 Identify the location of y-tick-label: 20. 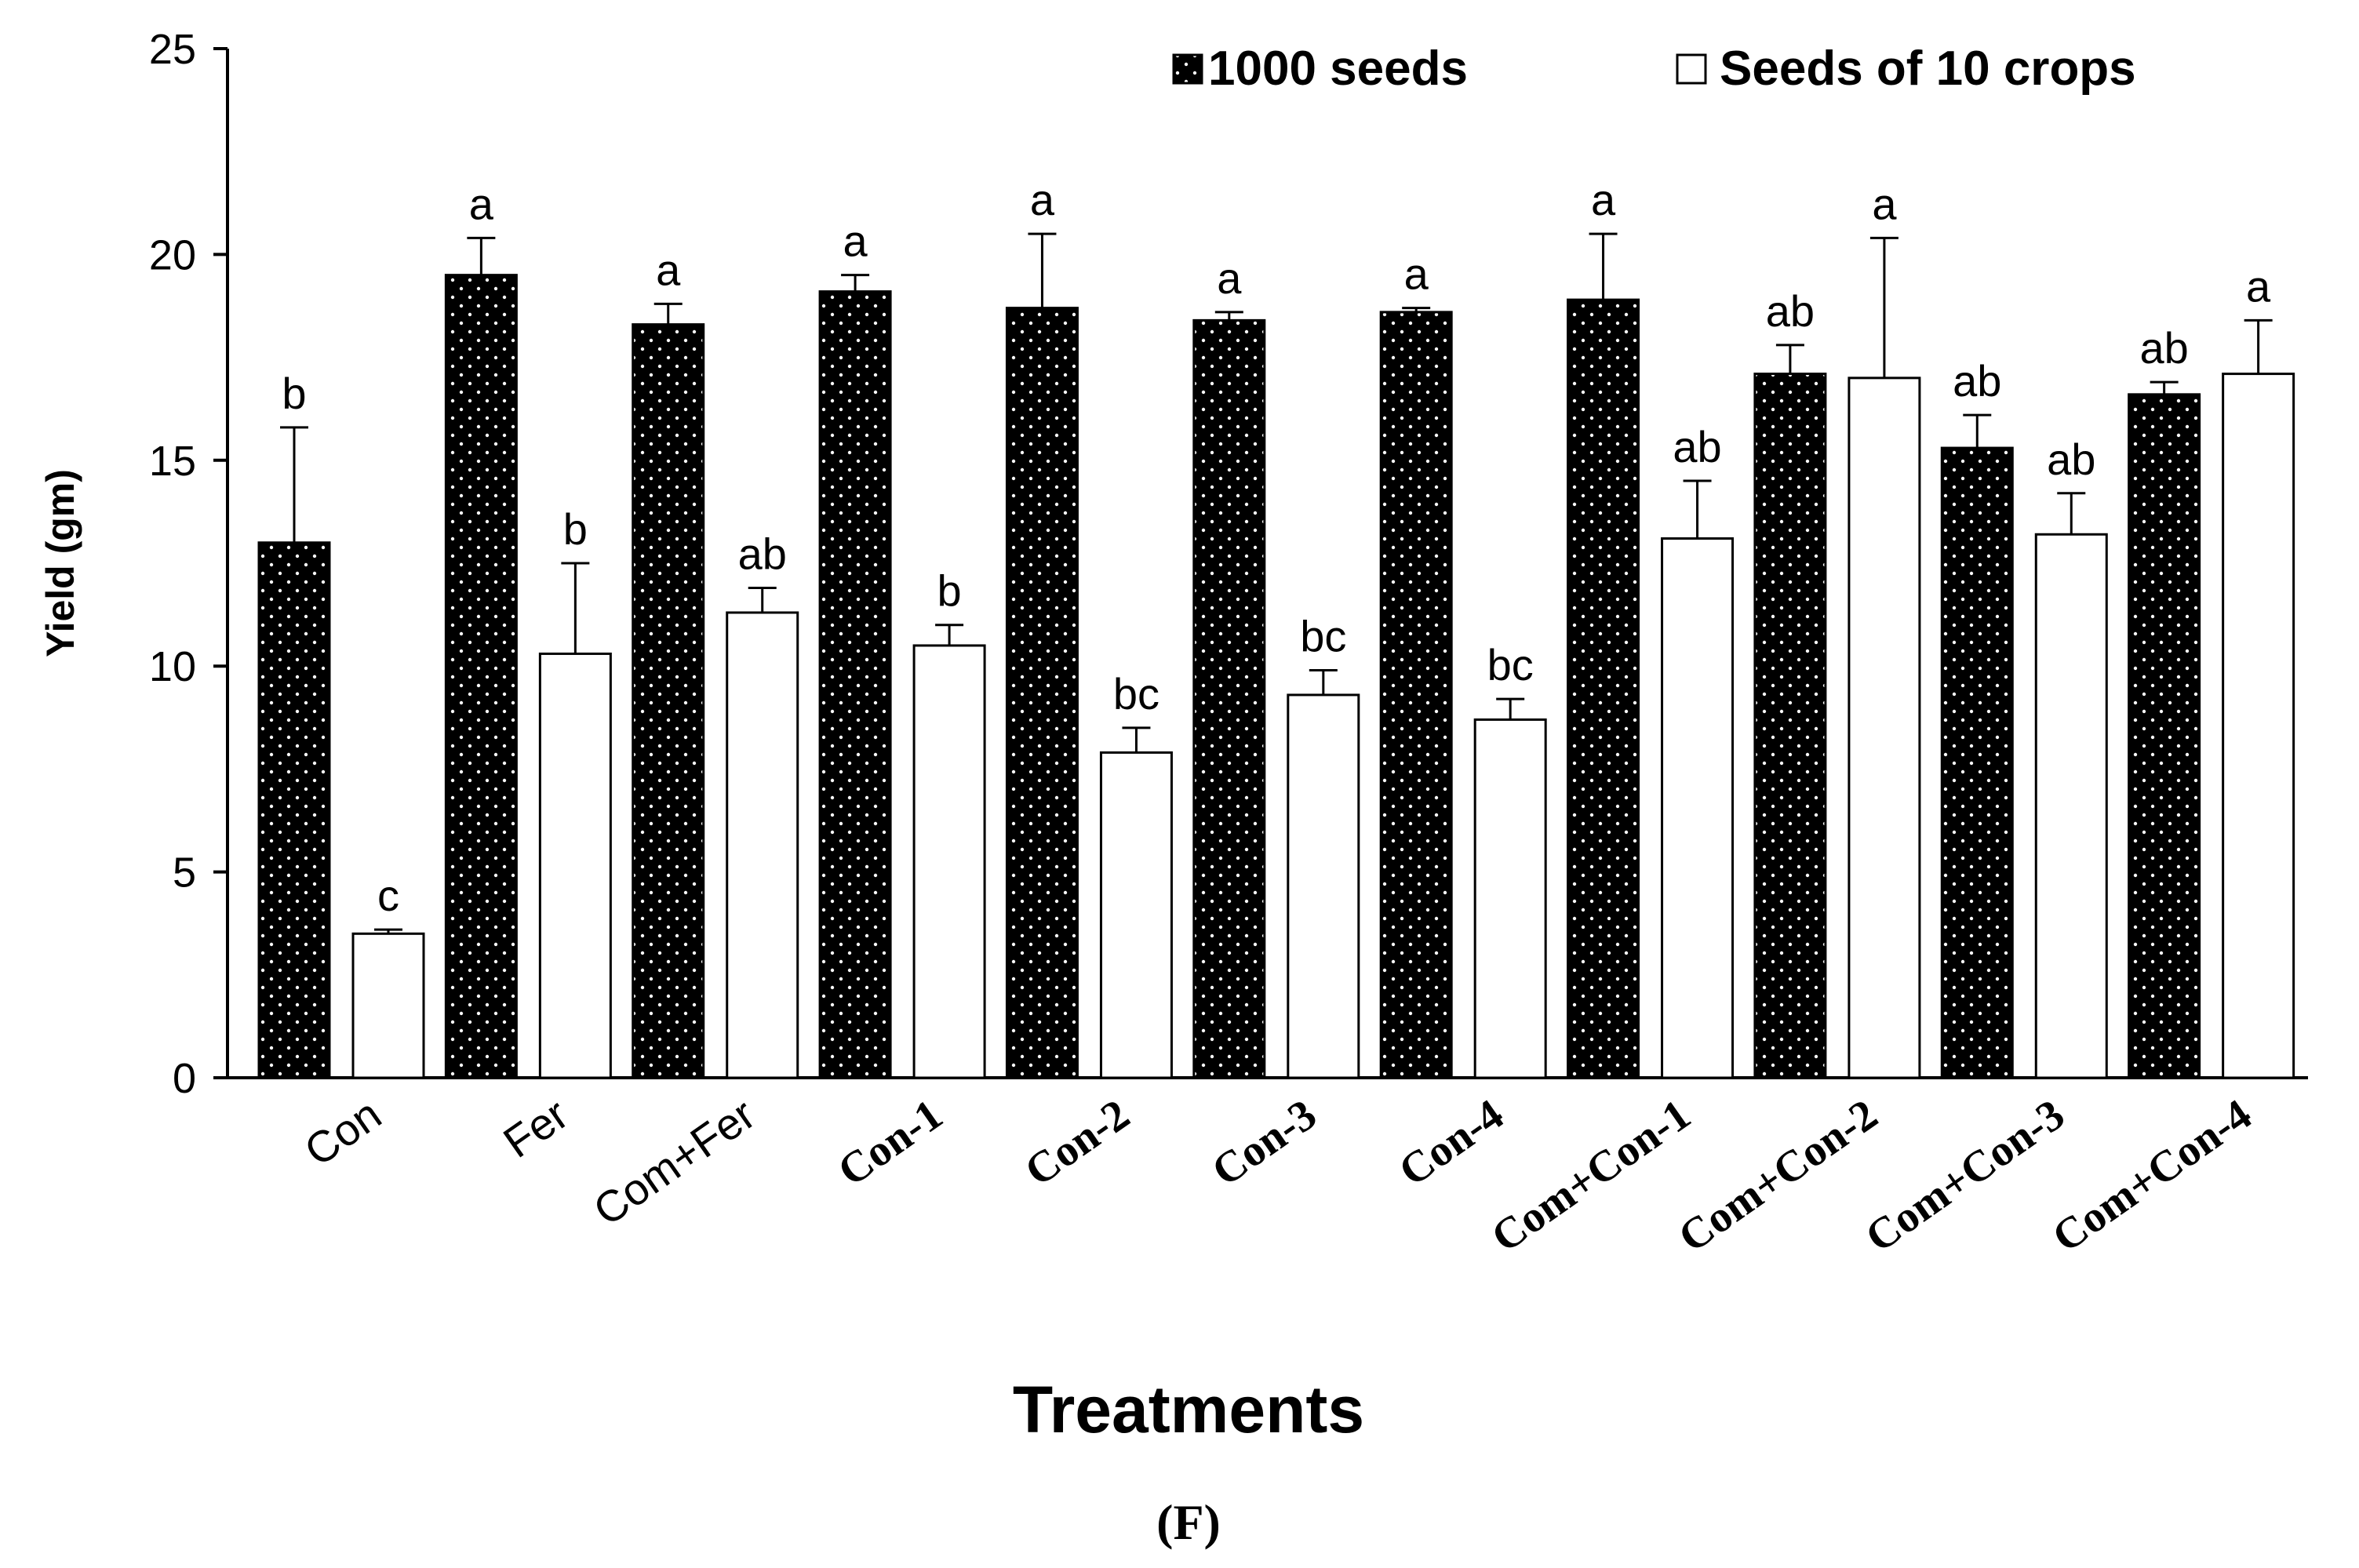
(172, 254).